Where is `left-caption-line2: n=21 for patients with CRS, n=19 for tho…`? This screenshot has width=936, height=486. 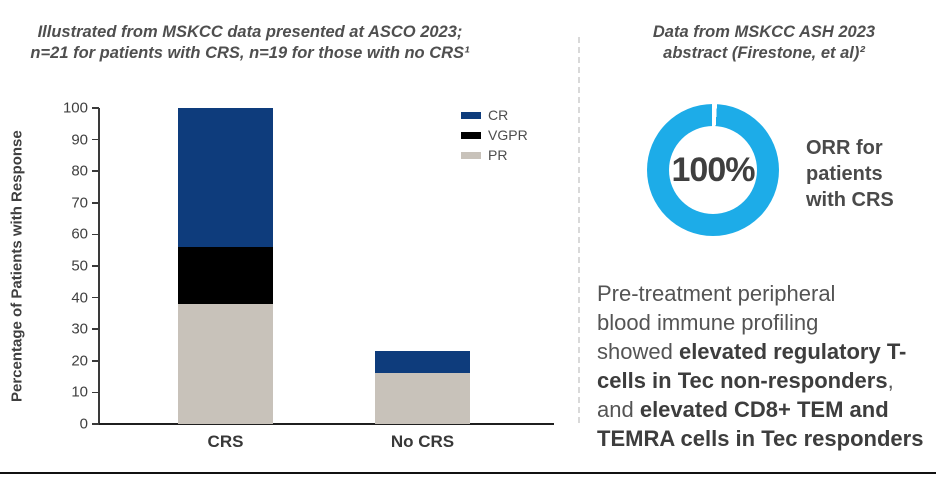 left-caption-line2: n=21 for patients with CRS, n=19 for tho… is located at coordinates (250, 53).